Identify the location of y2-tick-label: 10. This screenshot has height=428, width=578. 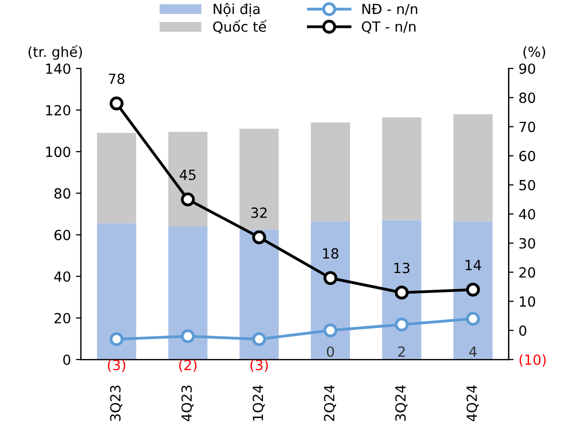
(528, 301).